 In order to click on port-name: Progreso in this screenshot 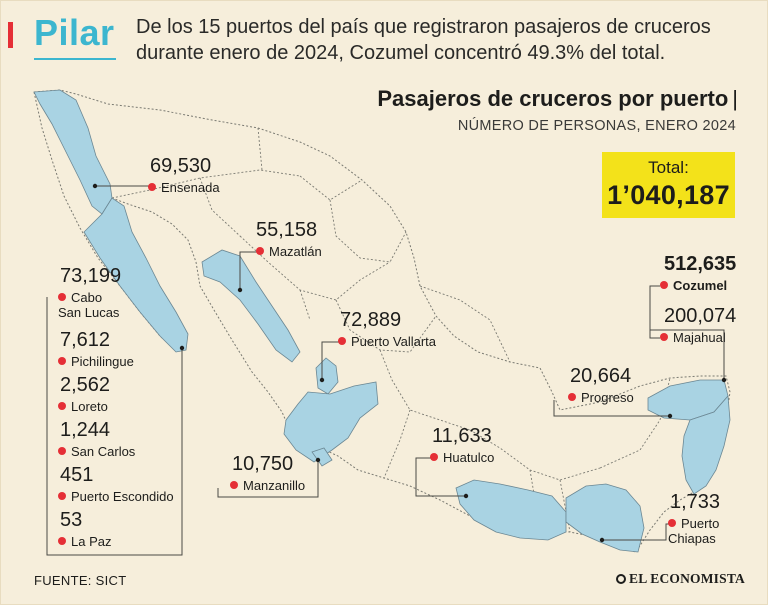, I will do `click(607, 397)`.